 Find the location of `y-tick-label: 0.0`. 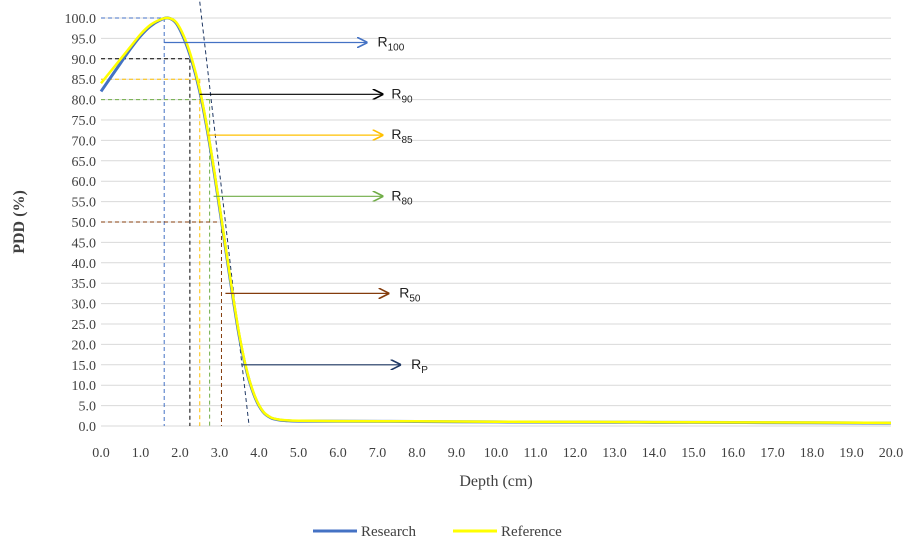

y-tick-label: 0.0 is located at coordinates (88, 427).